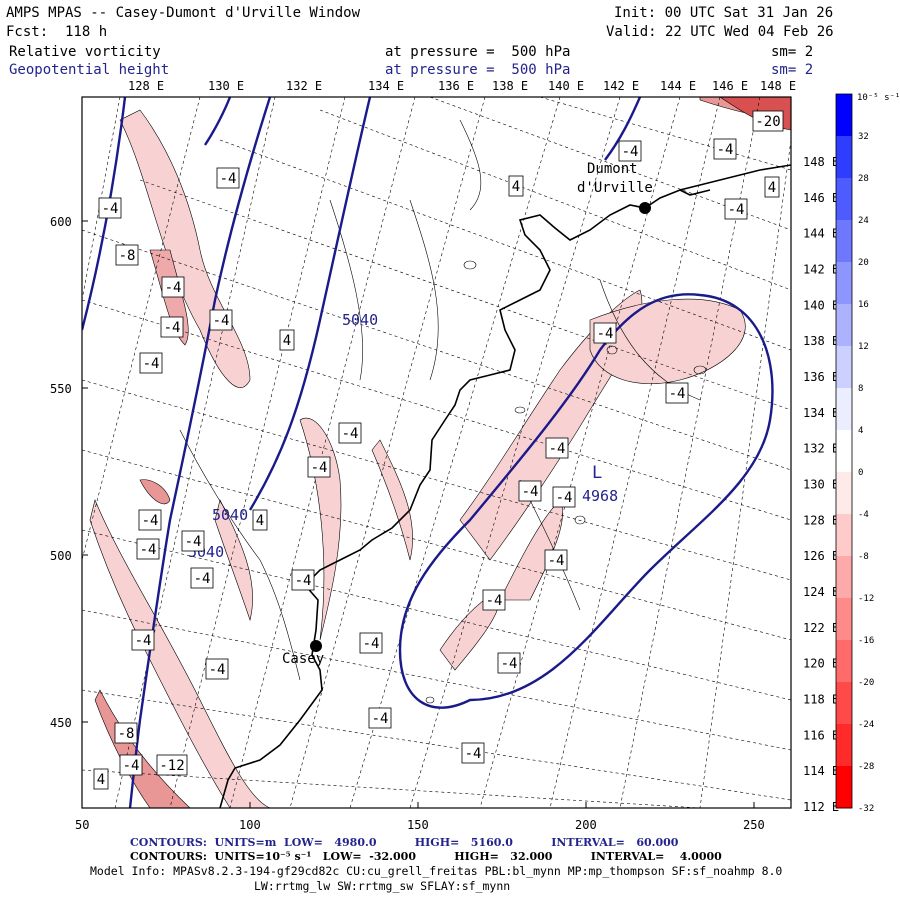  What do you see at coordinates (821, 341) in the screenshot?
I see `right-lon-label: 138 E` at bounding box center [821, 341].